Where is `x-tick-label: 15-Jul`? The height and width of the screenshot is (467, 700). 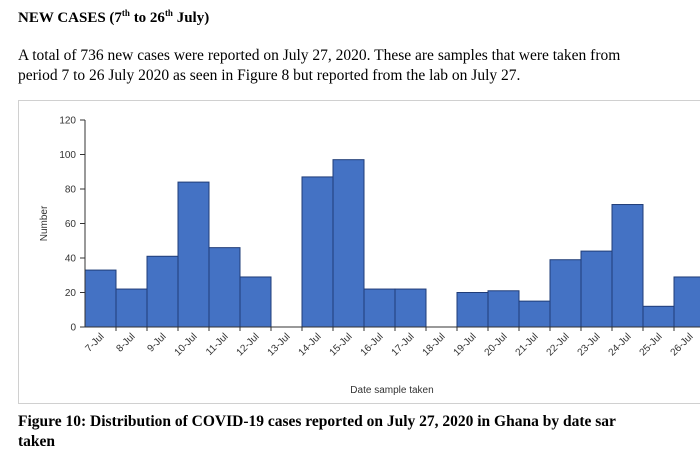
x-tick-label: 15-Jul is located at coordinates (341, 344).